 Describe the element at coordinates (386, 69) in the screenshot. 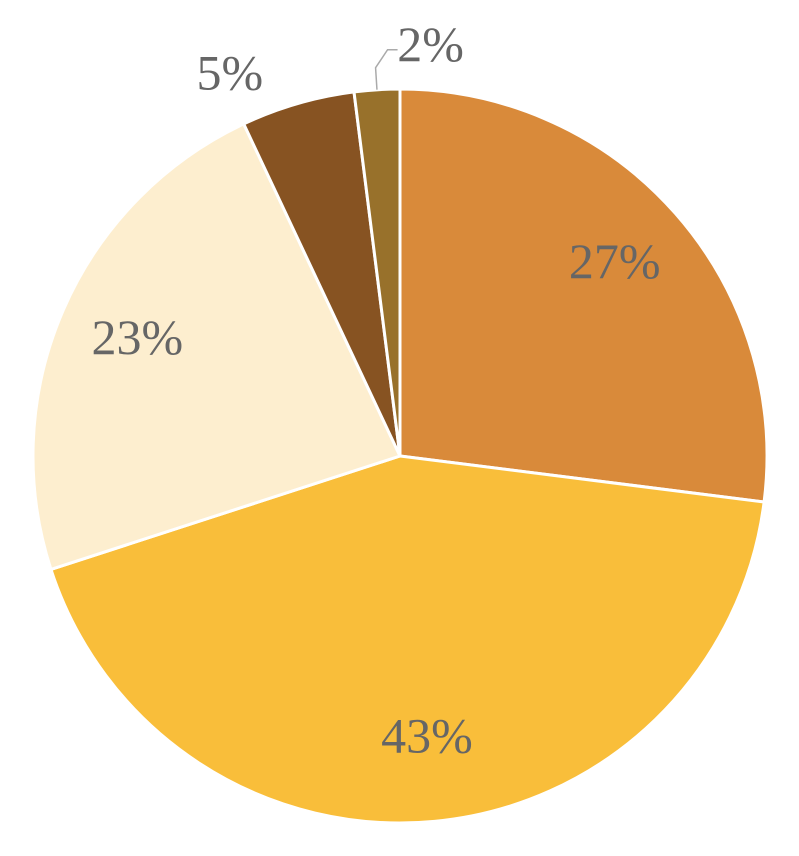

I see `leader-line` at that location.